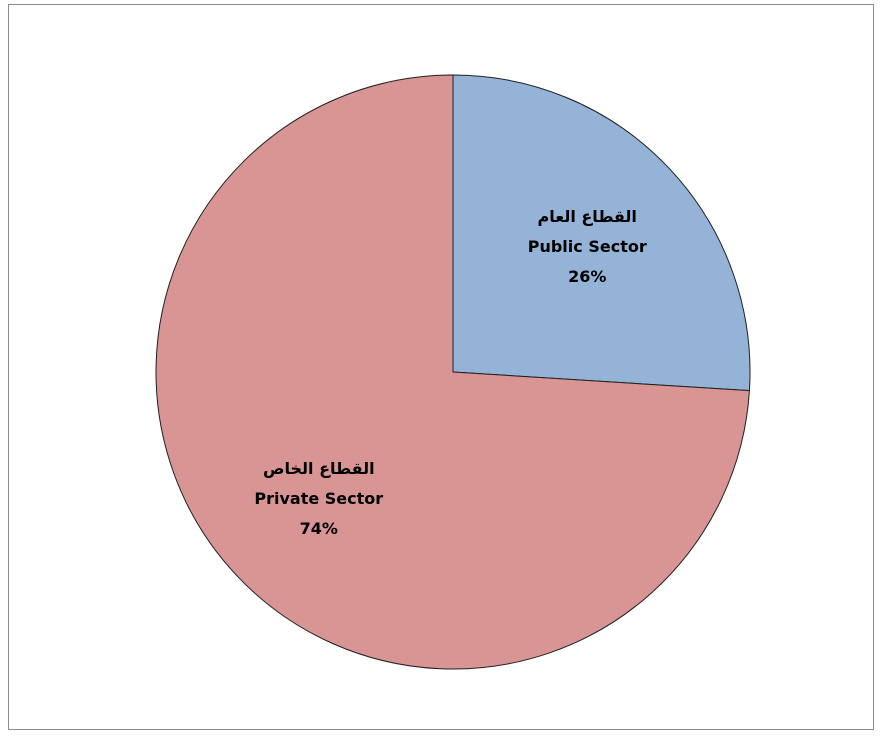 The image size is (882, 736). I want to click on slice-1-value-label: 74%, so click(319, 528).